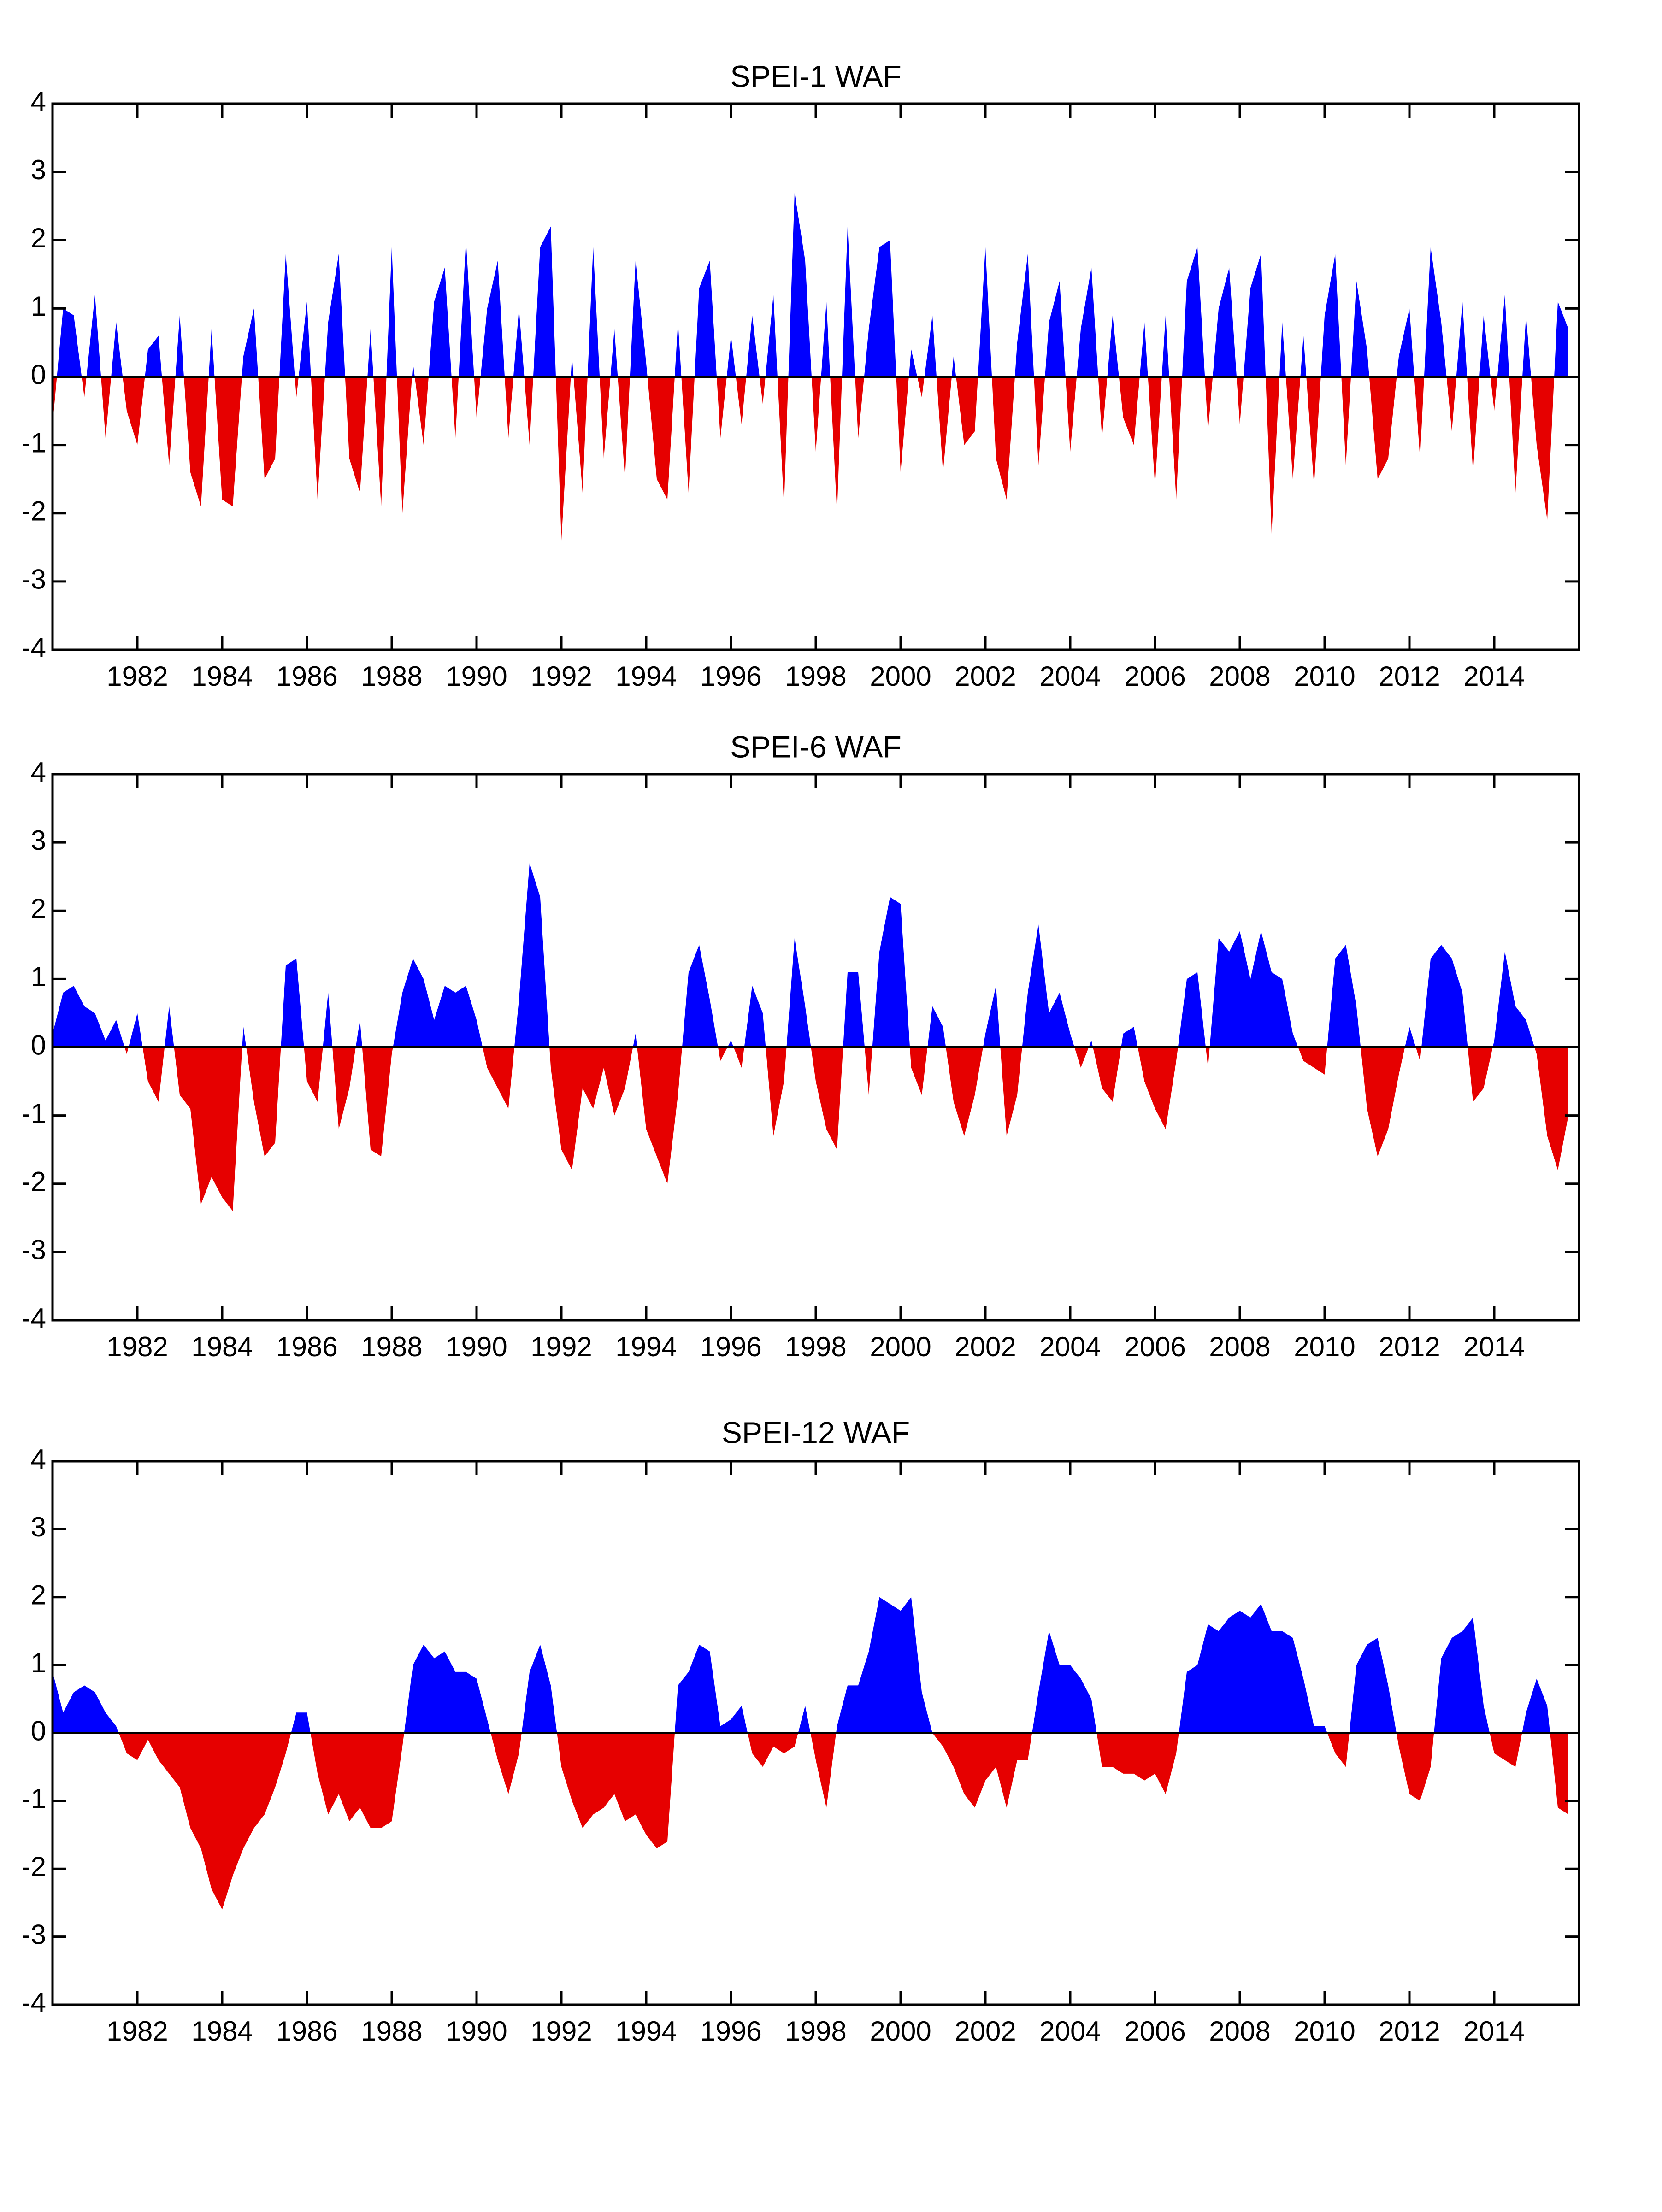 The height and width of the screenshot is (2212, 1662). Describe the element at coordinates (816, 1432) in the screenshot. I see `chart-title: SPEI-12 WAF` at that location.